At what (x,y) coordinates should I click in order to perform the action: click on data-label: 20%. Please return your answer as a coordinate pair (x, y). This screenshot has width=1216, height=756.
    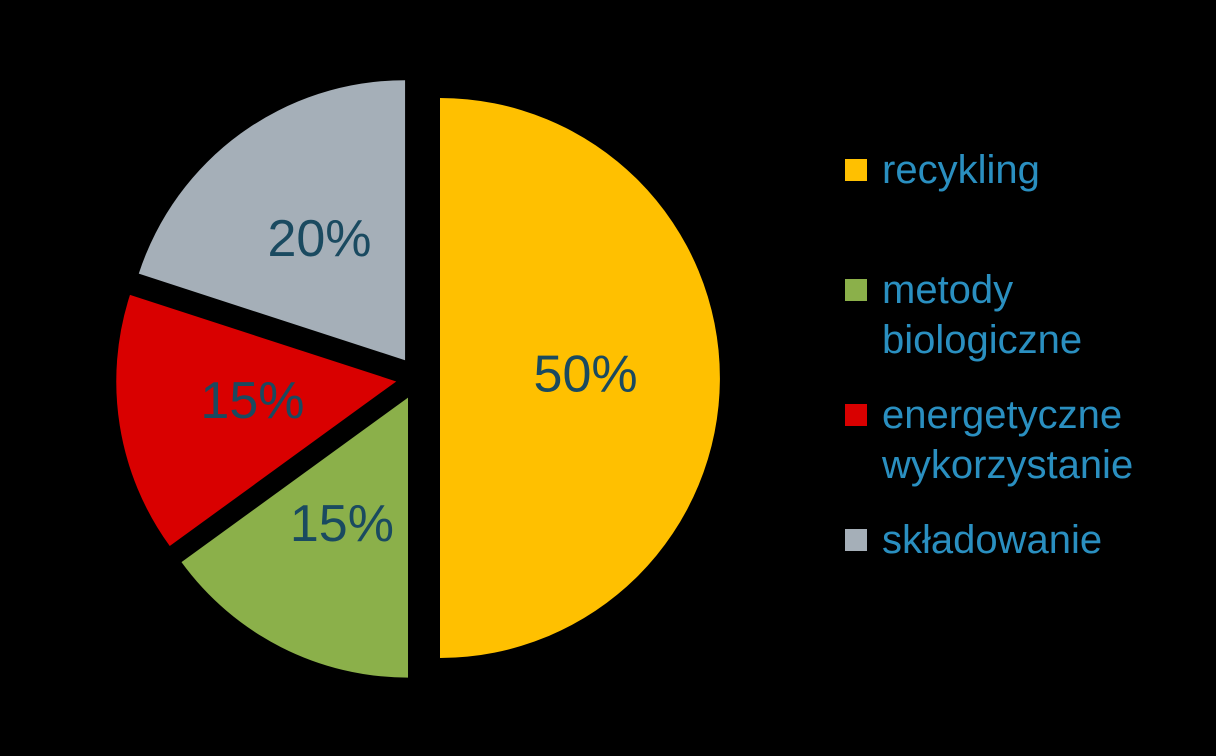
    Looking at the image, I should click on (319, 239).